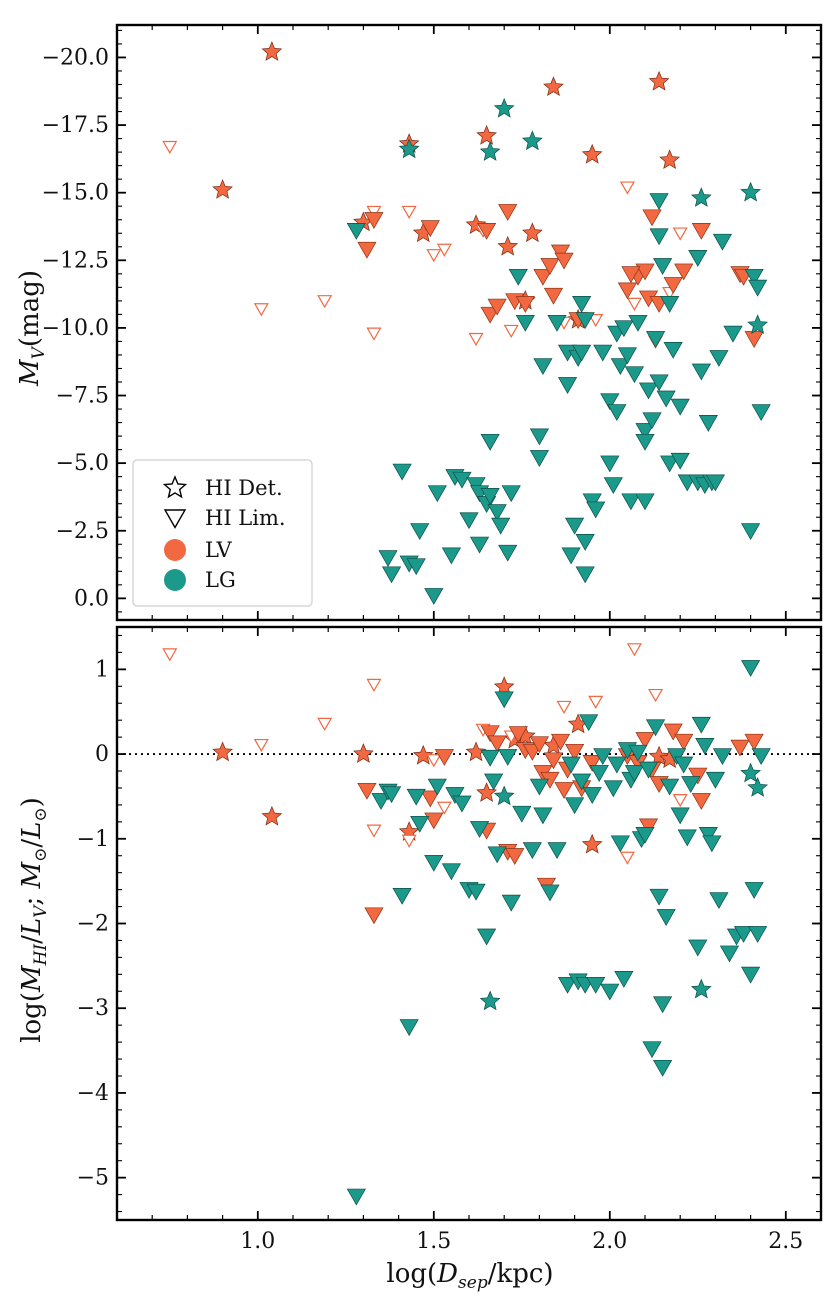 The image size is (830, 1300). I want to click on x-tick-label: 1.0, so click(257, 1241).